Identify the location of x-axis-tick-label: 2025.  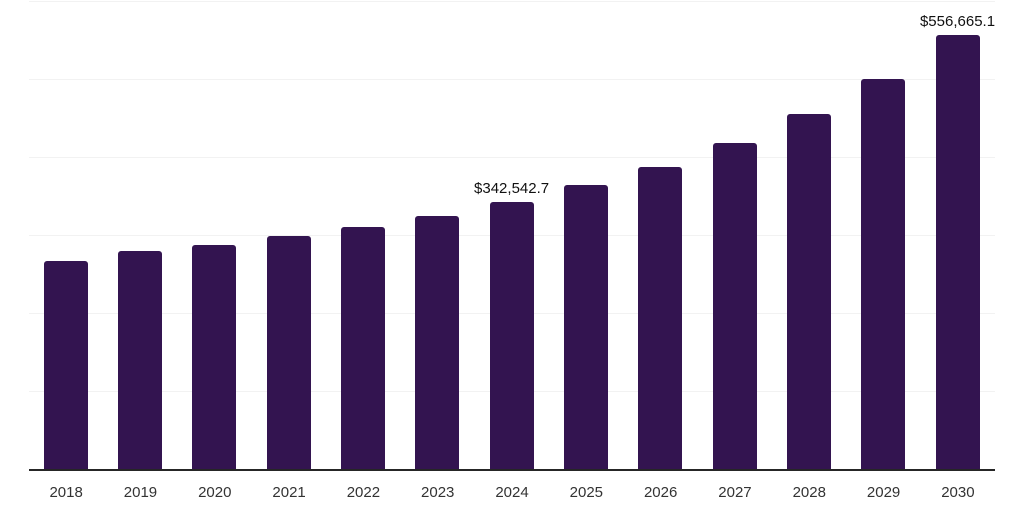
(586, 492).